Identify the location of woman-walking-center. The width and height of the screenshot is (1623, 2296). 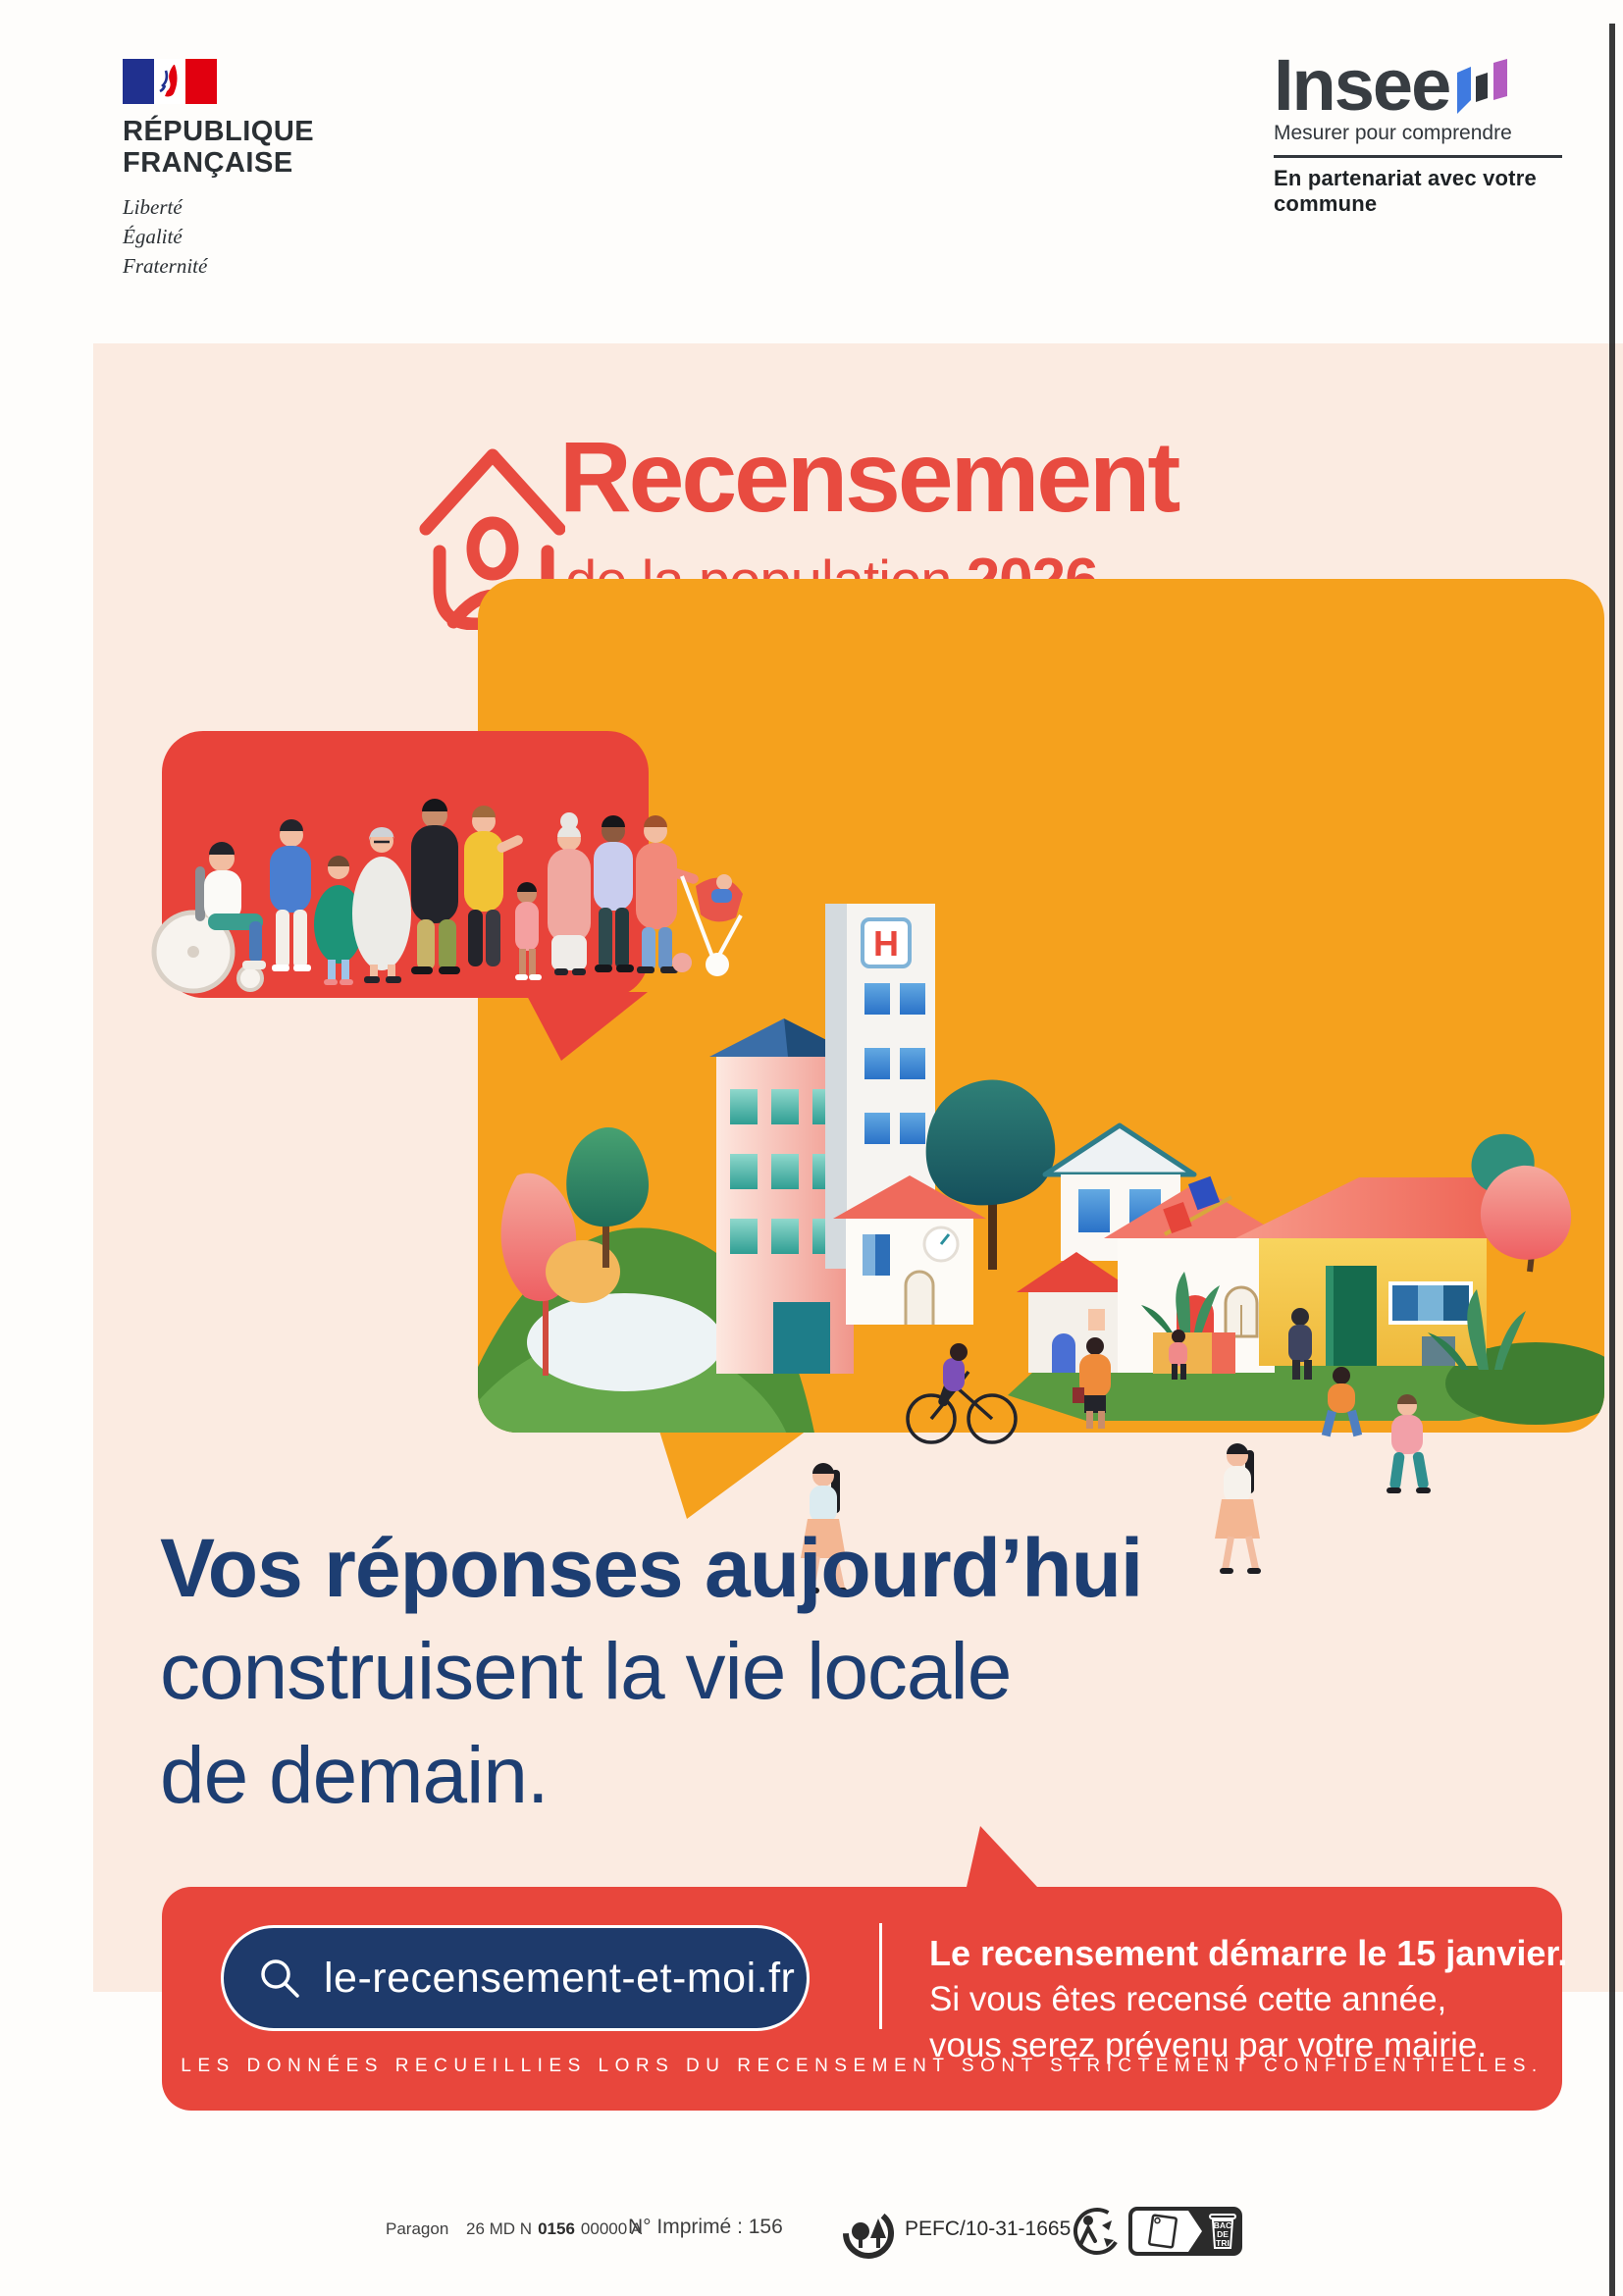
(1238, 1508).